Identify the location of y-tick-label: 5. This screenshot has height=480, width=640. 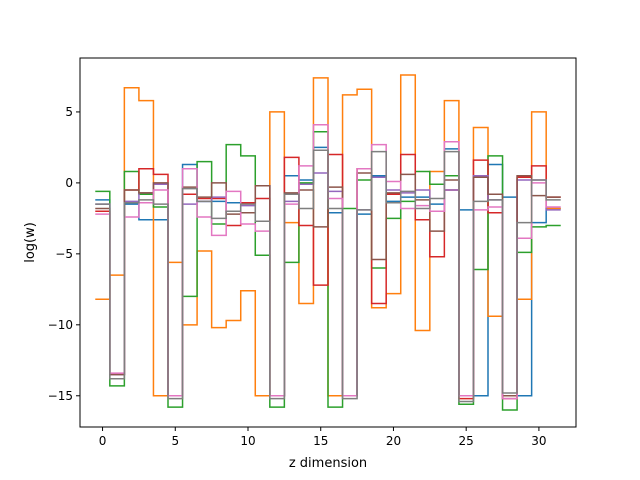
(69, 112).